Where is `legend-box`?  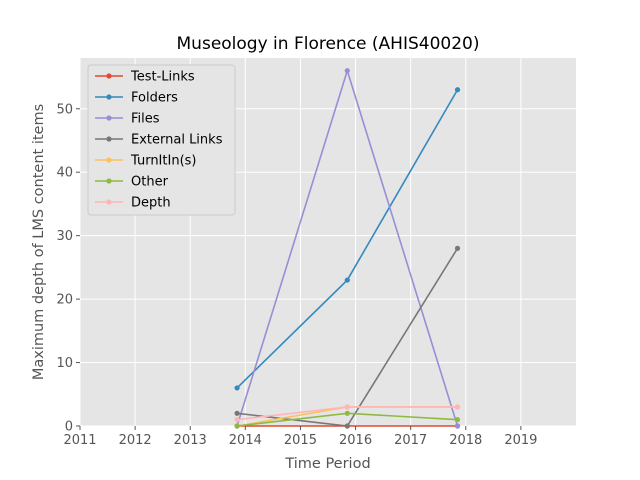 legend-box is located at coordinates (161, 140).